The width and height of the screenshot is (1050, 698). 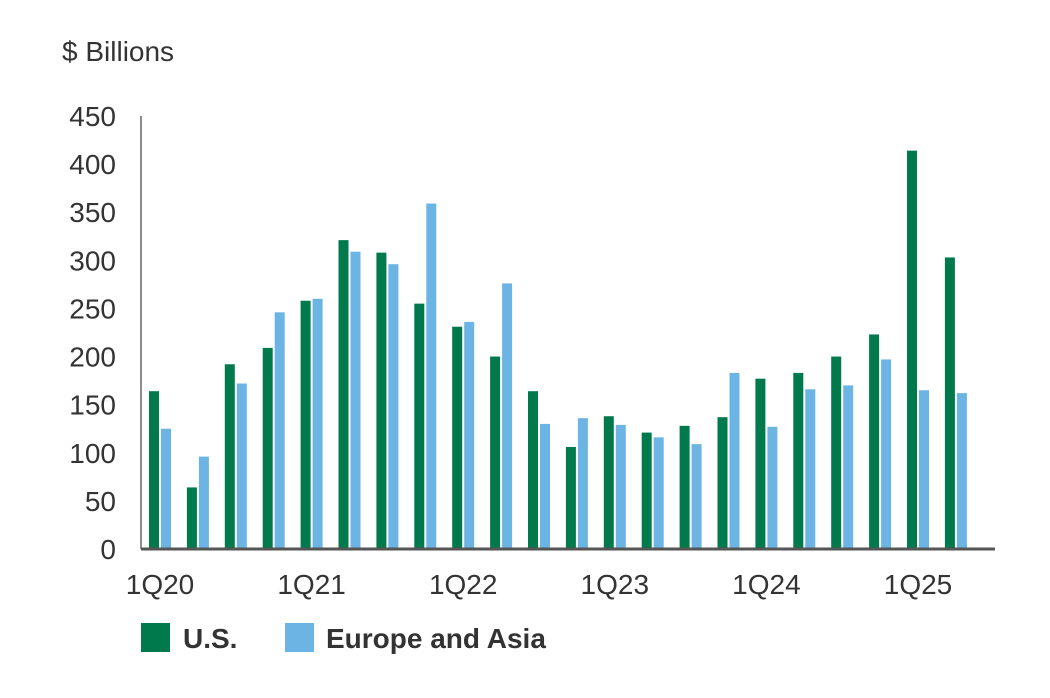 What do you see at coordinates (343, 395) in the screenshot?
I see `bar-us-2Q21` at bounding box center [343, 395].